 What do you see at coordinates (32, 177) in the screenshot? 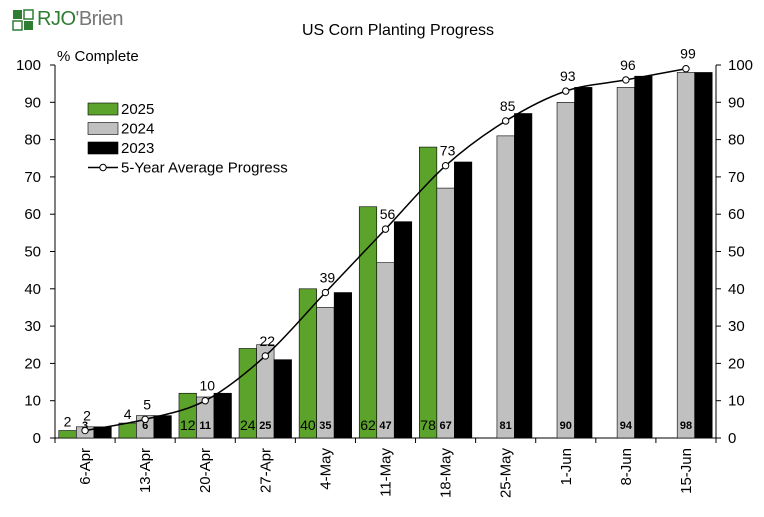
I see `y-tick-label-left: 70` at bounding box center [32, 177].